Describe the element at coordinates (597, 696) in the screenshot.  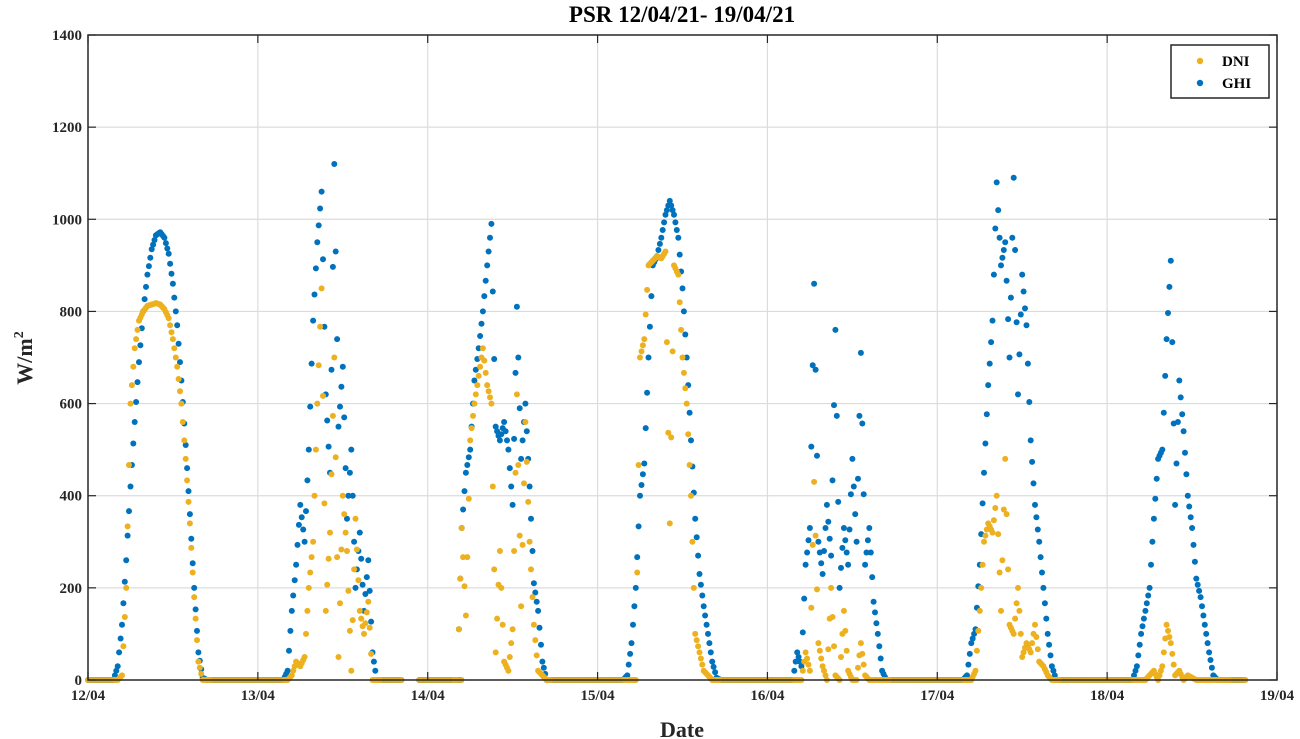
I see `x-tick-label: 15/04` at that location.